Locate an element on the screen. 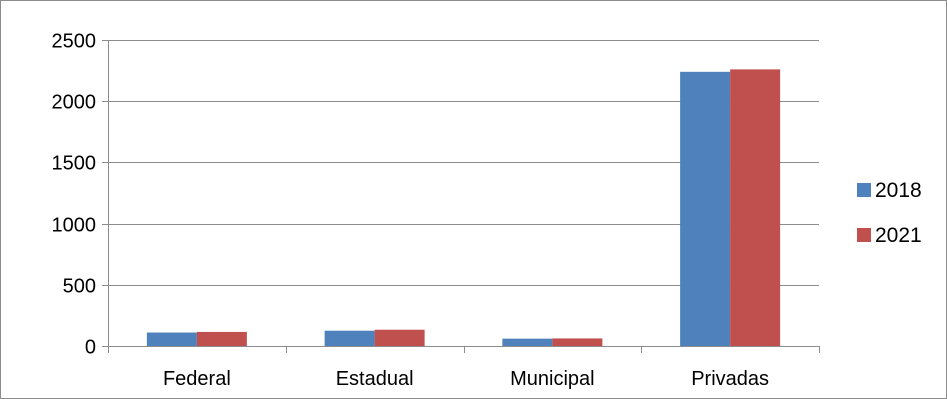 This screenshot has height=399, width=947. y-tick-label: 1500 is located at coordinates (74, 164).